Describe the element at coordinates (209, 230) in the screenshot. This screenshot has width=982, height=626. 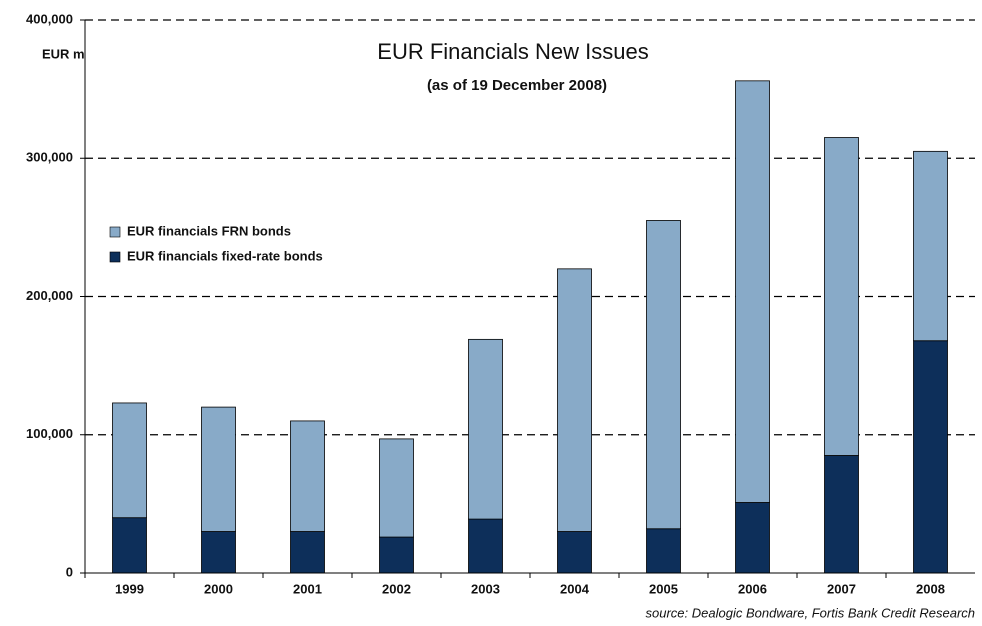
I see `legend-label: EUR financials FRN bonds` at that location.